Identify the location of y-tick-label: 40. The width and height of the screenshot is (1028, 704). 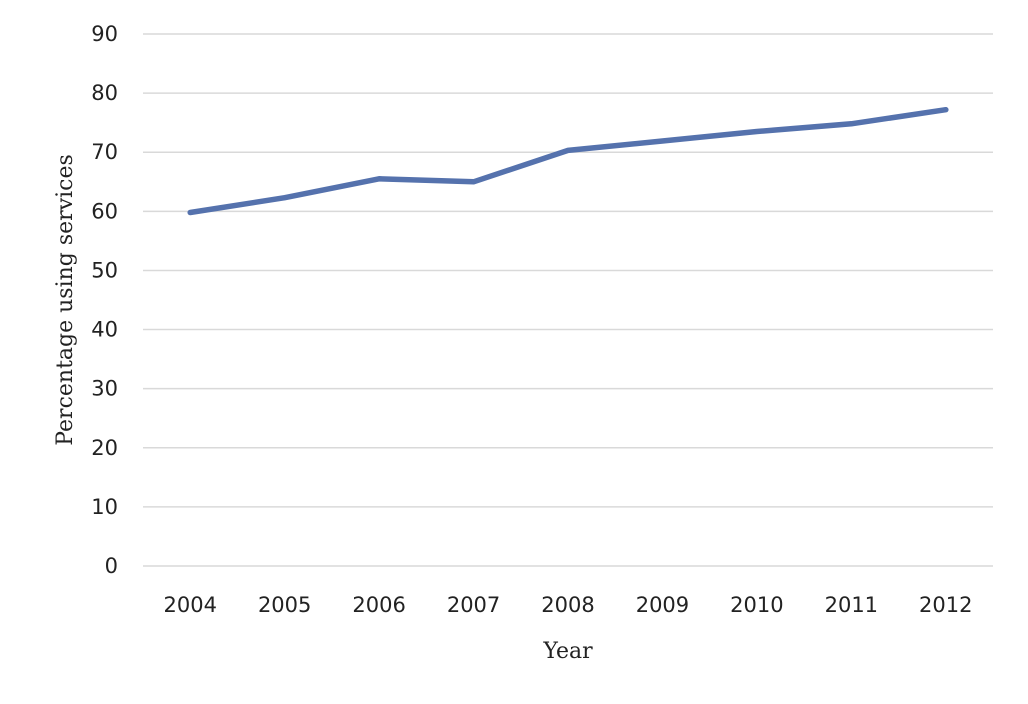
(104, 330).